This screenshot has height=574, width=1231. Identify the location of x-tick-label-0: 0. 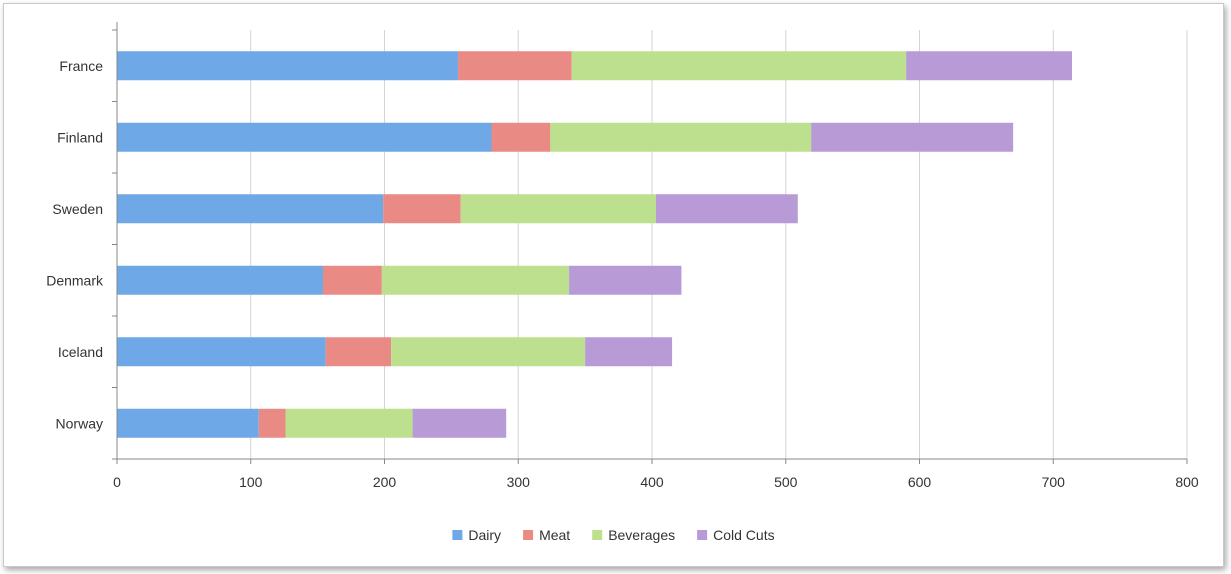
(117, 482).